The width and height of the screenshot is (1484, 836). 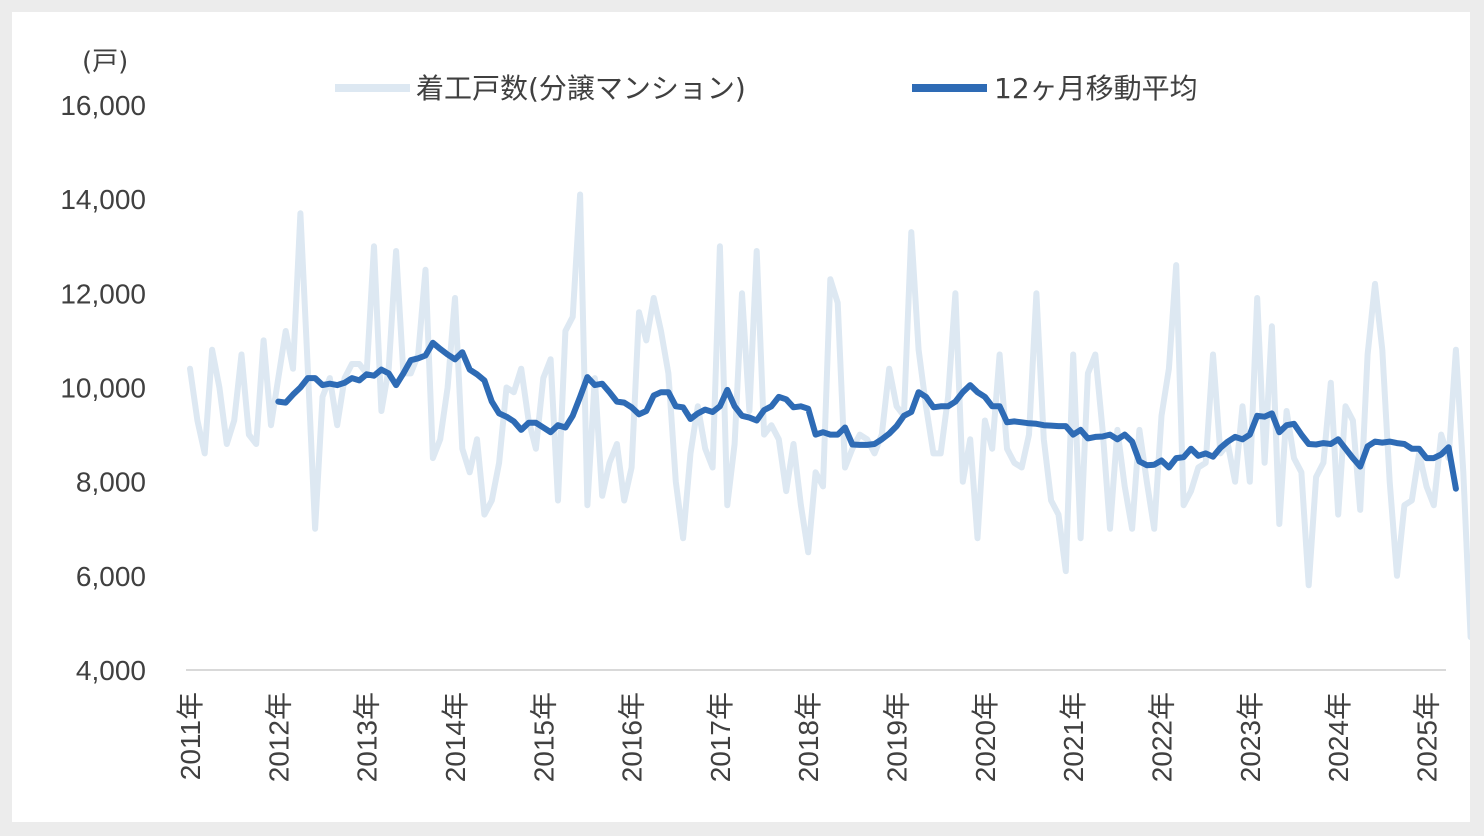 What do you see at coordinates (1096, 88) in the screenshot?
I see `legend-label-moving-average: 12ヶ月移動平均` at bounding box center [1096, 88].